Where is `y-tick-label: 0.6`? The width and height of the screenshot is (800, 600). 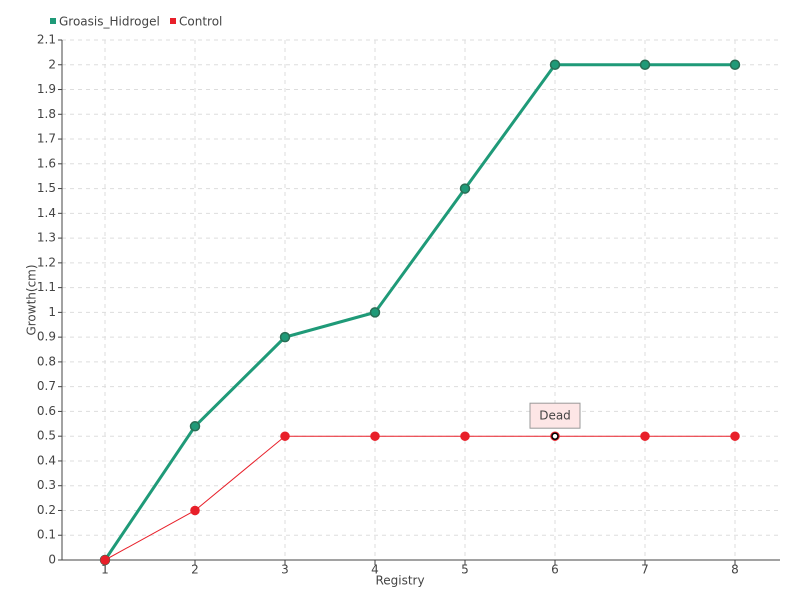
y-tick-label: 0.6 is located at coordinates (46, 411).